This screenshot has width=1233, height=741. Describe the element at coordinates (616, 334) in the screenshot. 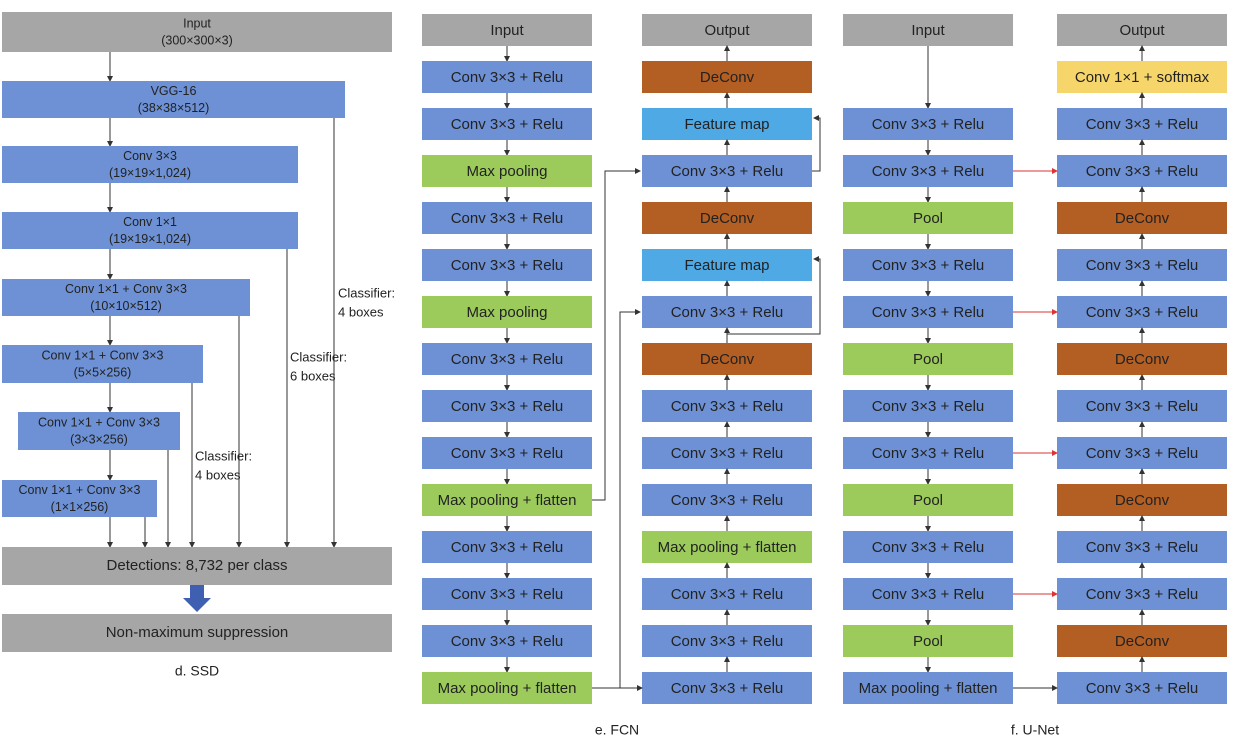

I see `connector` at that location.